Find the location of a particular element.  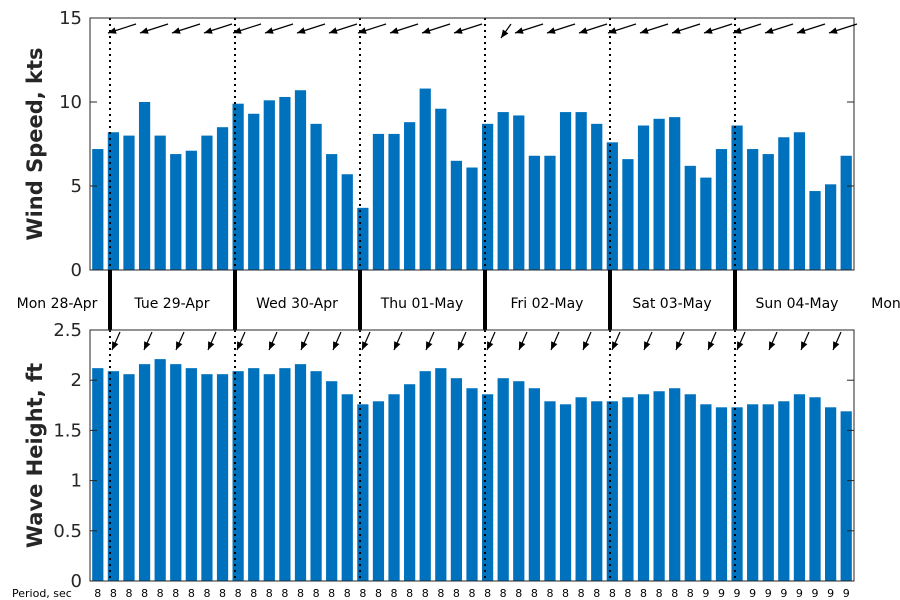

wave-ytick-label: 0 is located at coordinates (76, 581).